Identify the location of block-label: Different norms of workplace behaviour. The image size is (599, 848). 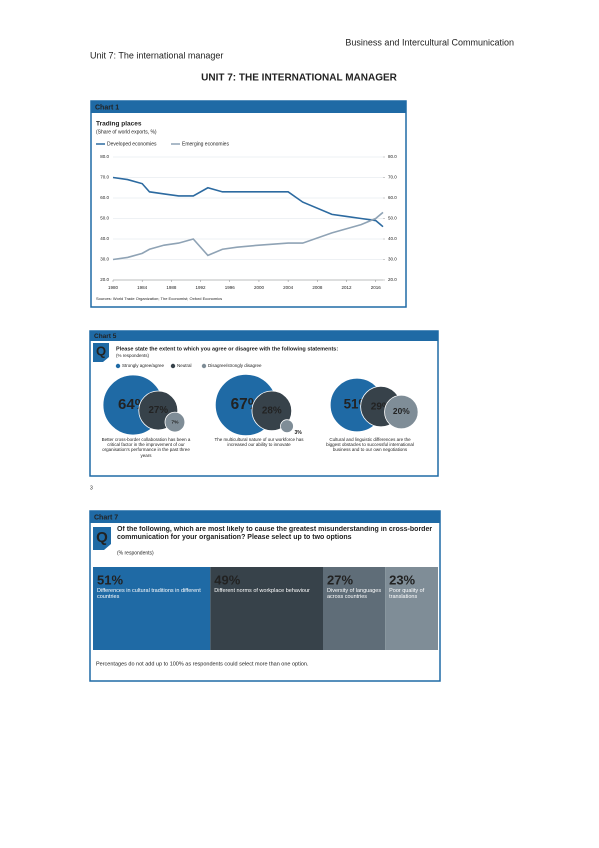
(262, 591).